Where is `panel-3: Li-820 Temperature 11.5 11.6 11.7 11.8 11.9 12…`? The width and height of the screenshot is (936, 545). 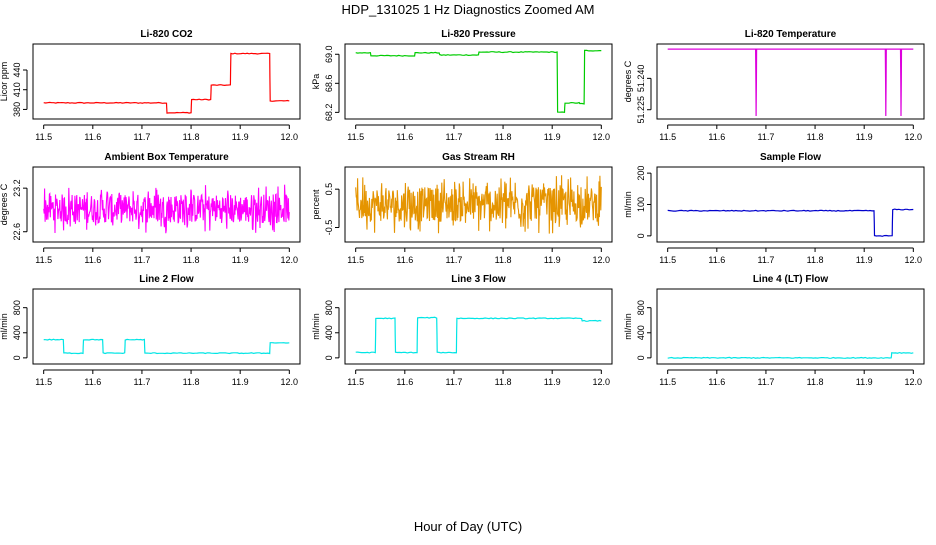
panel-3: Li-820 Temperature 11.5 11.6 11.7 11.8 11.9 12… is located at coordinates (774, 85).